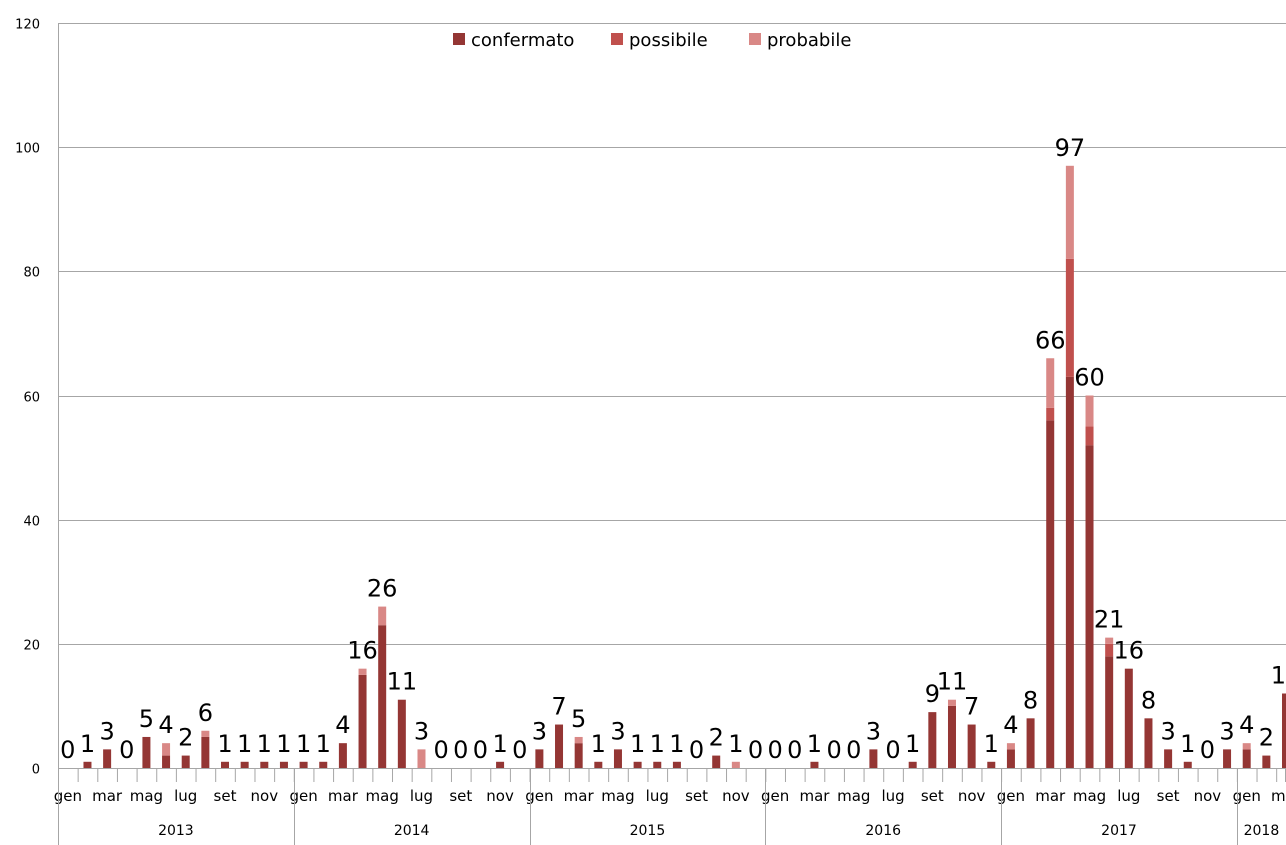 This screenshot has width=1286, height=845. I want to click on data-label: 12, so click(1278, 676).